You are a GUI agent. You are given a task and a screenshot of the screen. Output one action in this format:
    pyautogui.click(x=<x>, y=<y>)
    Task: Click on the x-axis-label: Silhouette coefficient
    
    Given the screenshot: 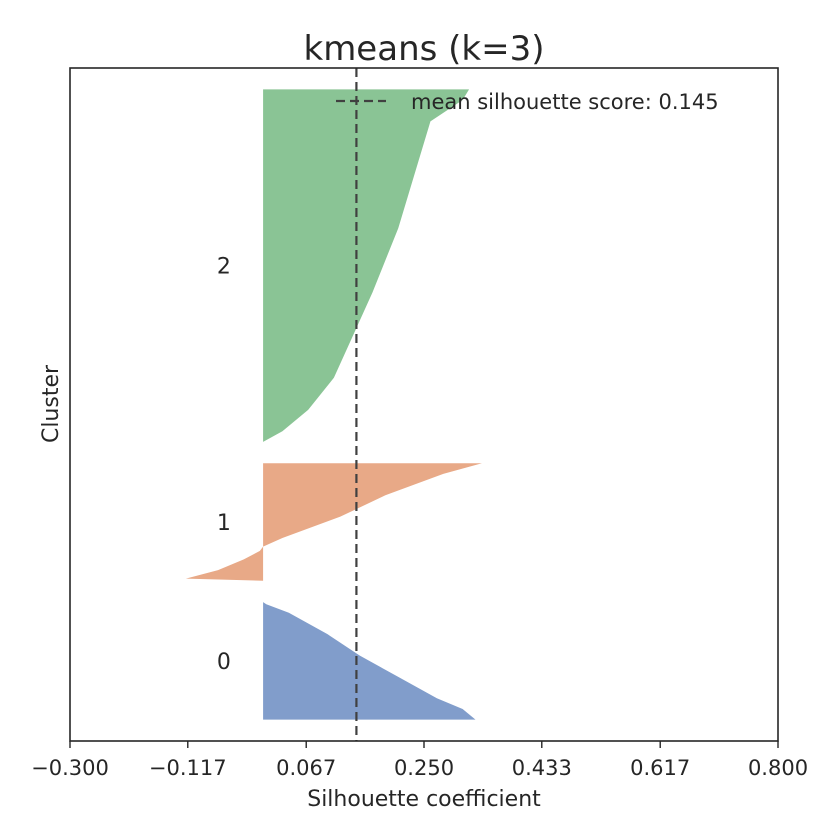 What is the action you would take?
    pyautogui.click(x=424, y=799)
    